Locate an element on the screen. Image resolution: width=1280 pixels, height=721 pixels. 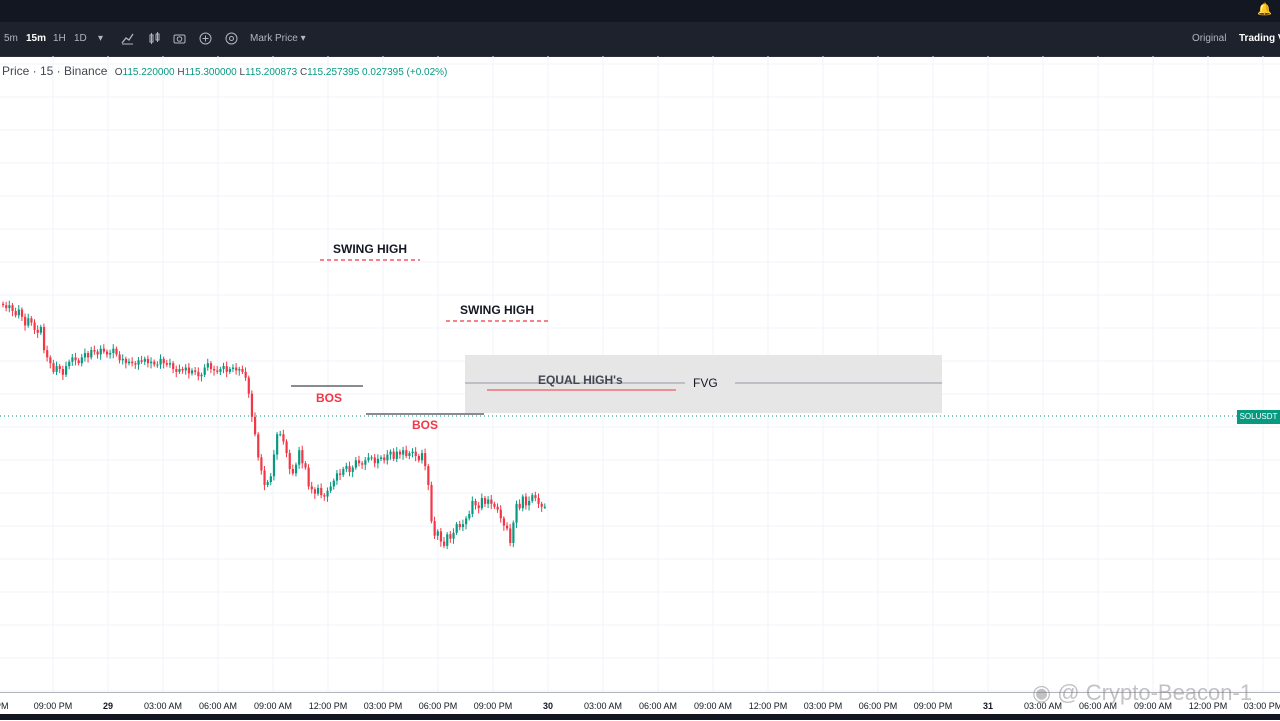
interval-5m: 5m is located at coordinates (11, 38).